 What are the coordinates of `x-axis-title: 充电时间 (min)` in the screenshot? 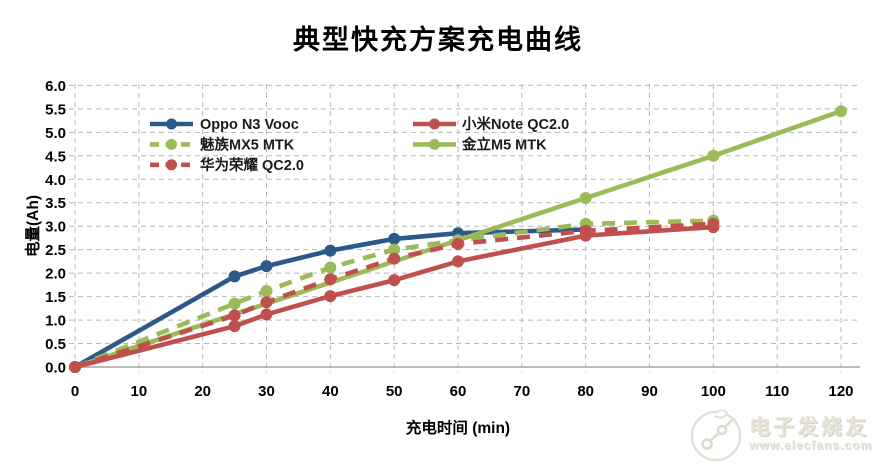 It's located at (458, 427).